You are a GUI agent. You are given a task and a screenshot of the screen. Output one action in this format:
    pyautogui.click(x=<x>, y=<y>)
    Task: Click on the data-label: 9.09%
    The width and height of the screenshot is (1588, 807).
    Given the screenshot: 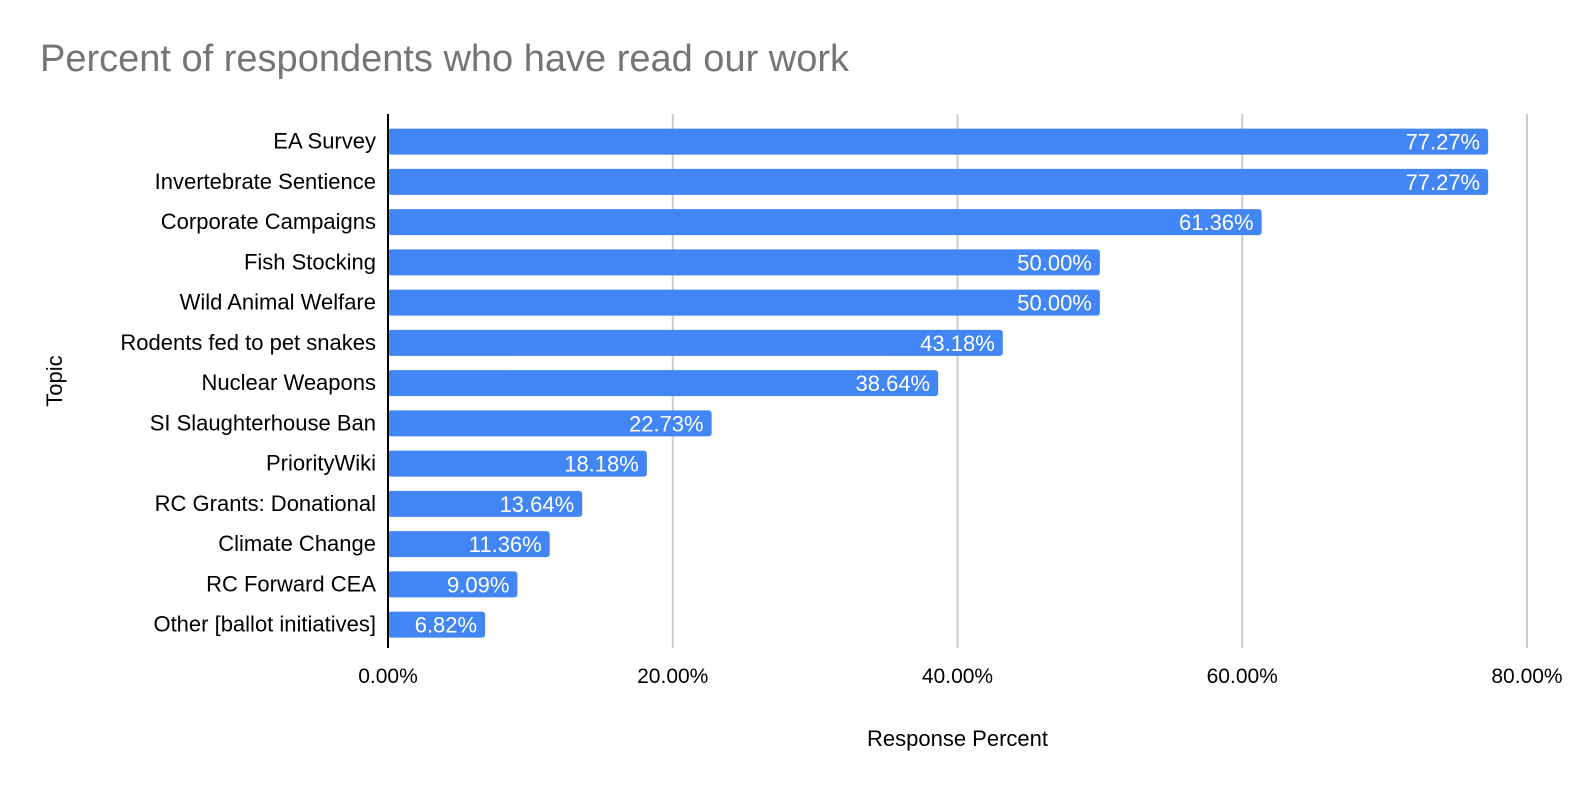 What is the action you would take?
    pyautogui.click(x=478, y=584)
    